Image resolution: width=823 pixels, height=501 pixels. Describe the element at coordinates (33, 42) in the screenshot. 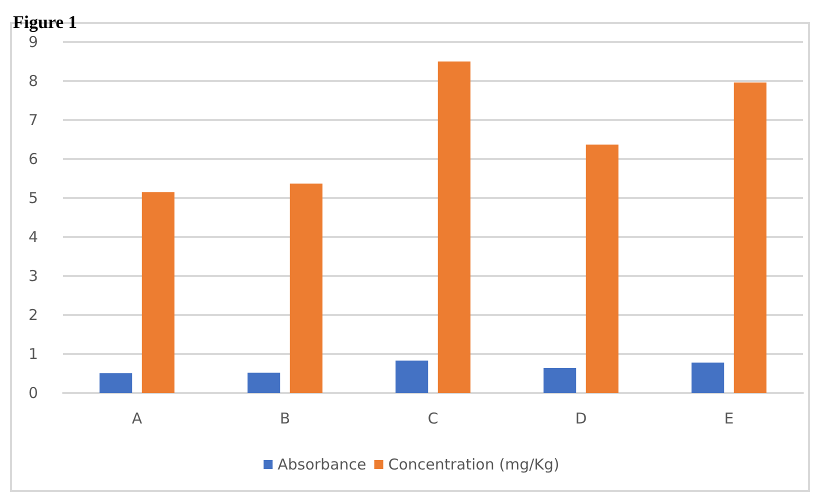

I see `y-tick-label: 9` at that location.